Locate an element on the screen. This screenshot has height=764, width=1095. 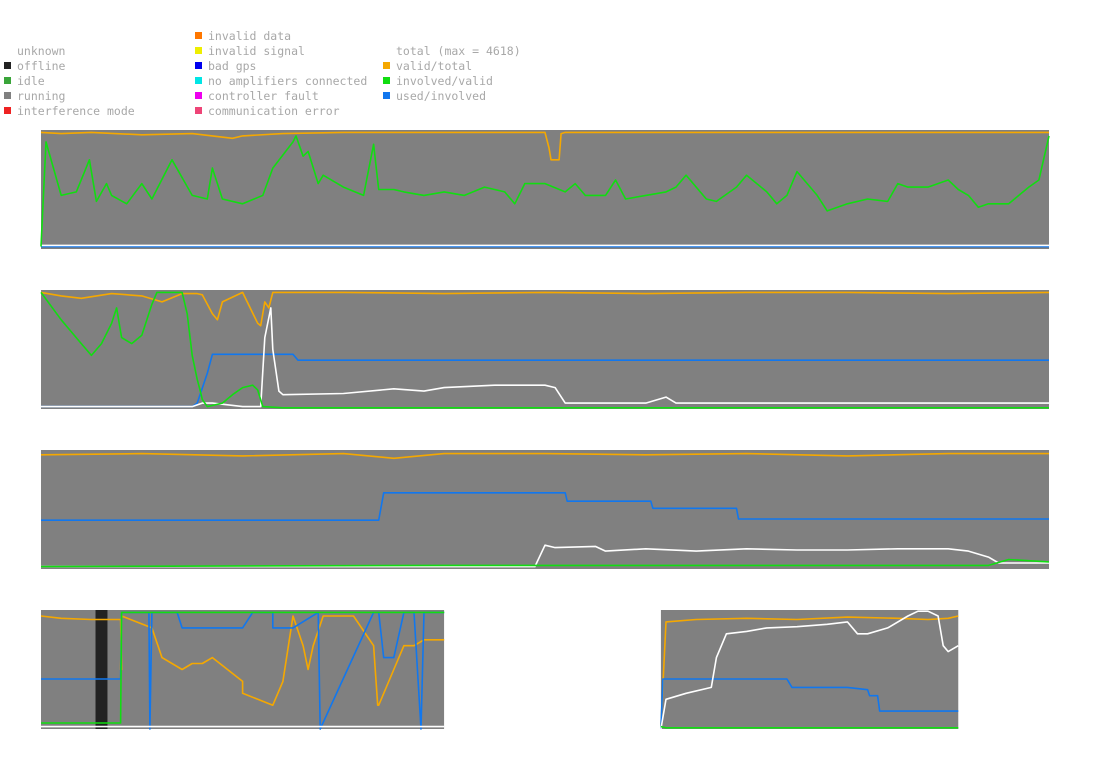
legend-label: running is located at coordinates (41, 96).